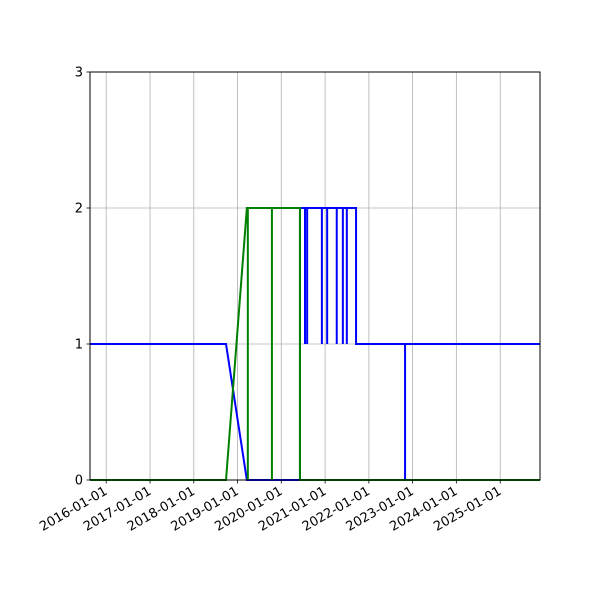 The image size is (600, 604). I want to click on y-tick-label: 1, so click(79, 345).